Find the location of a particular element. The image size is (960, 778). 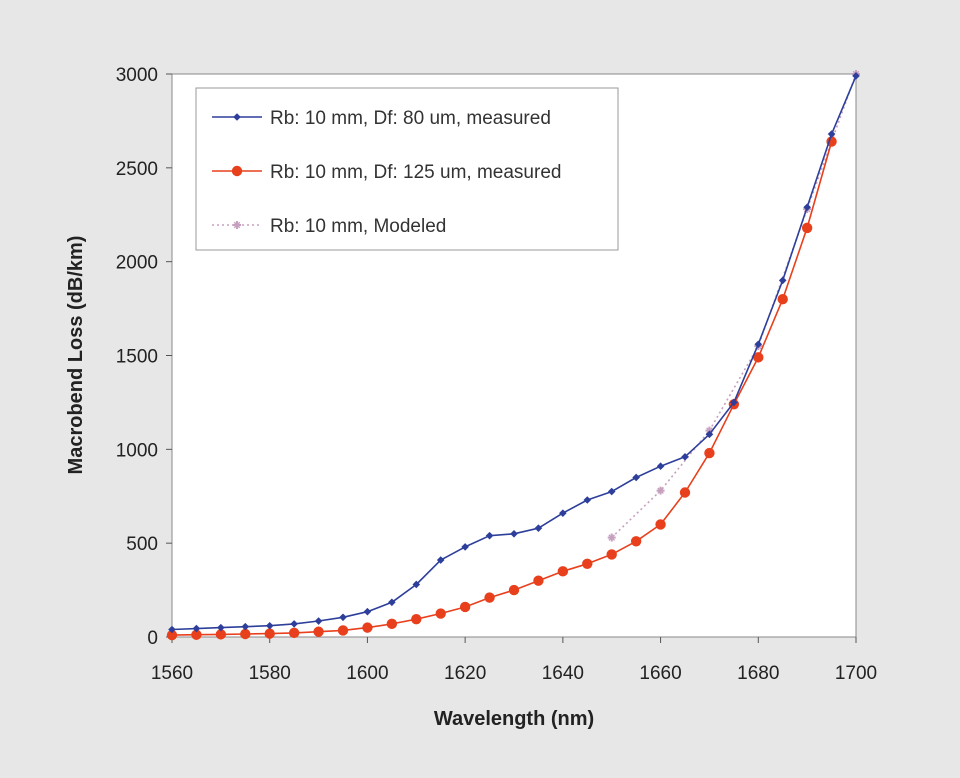

x-tick-label: 1600 is located at coordinates (367, 673).